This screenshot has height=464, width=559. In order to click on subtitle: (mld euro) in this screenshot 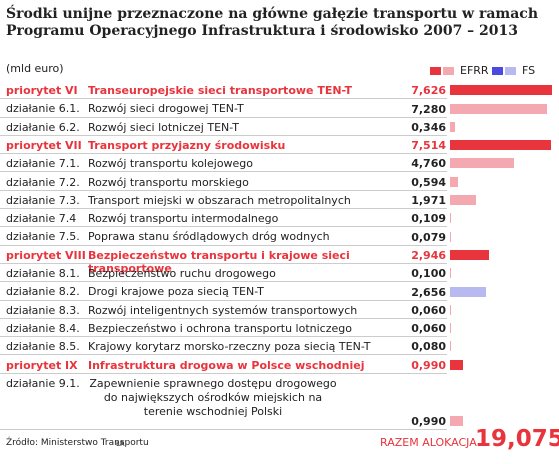, I will do `click(35, 68)`.